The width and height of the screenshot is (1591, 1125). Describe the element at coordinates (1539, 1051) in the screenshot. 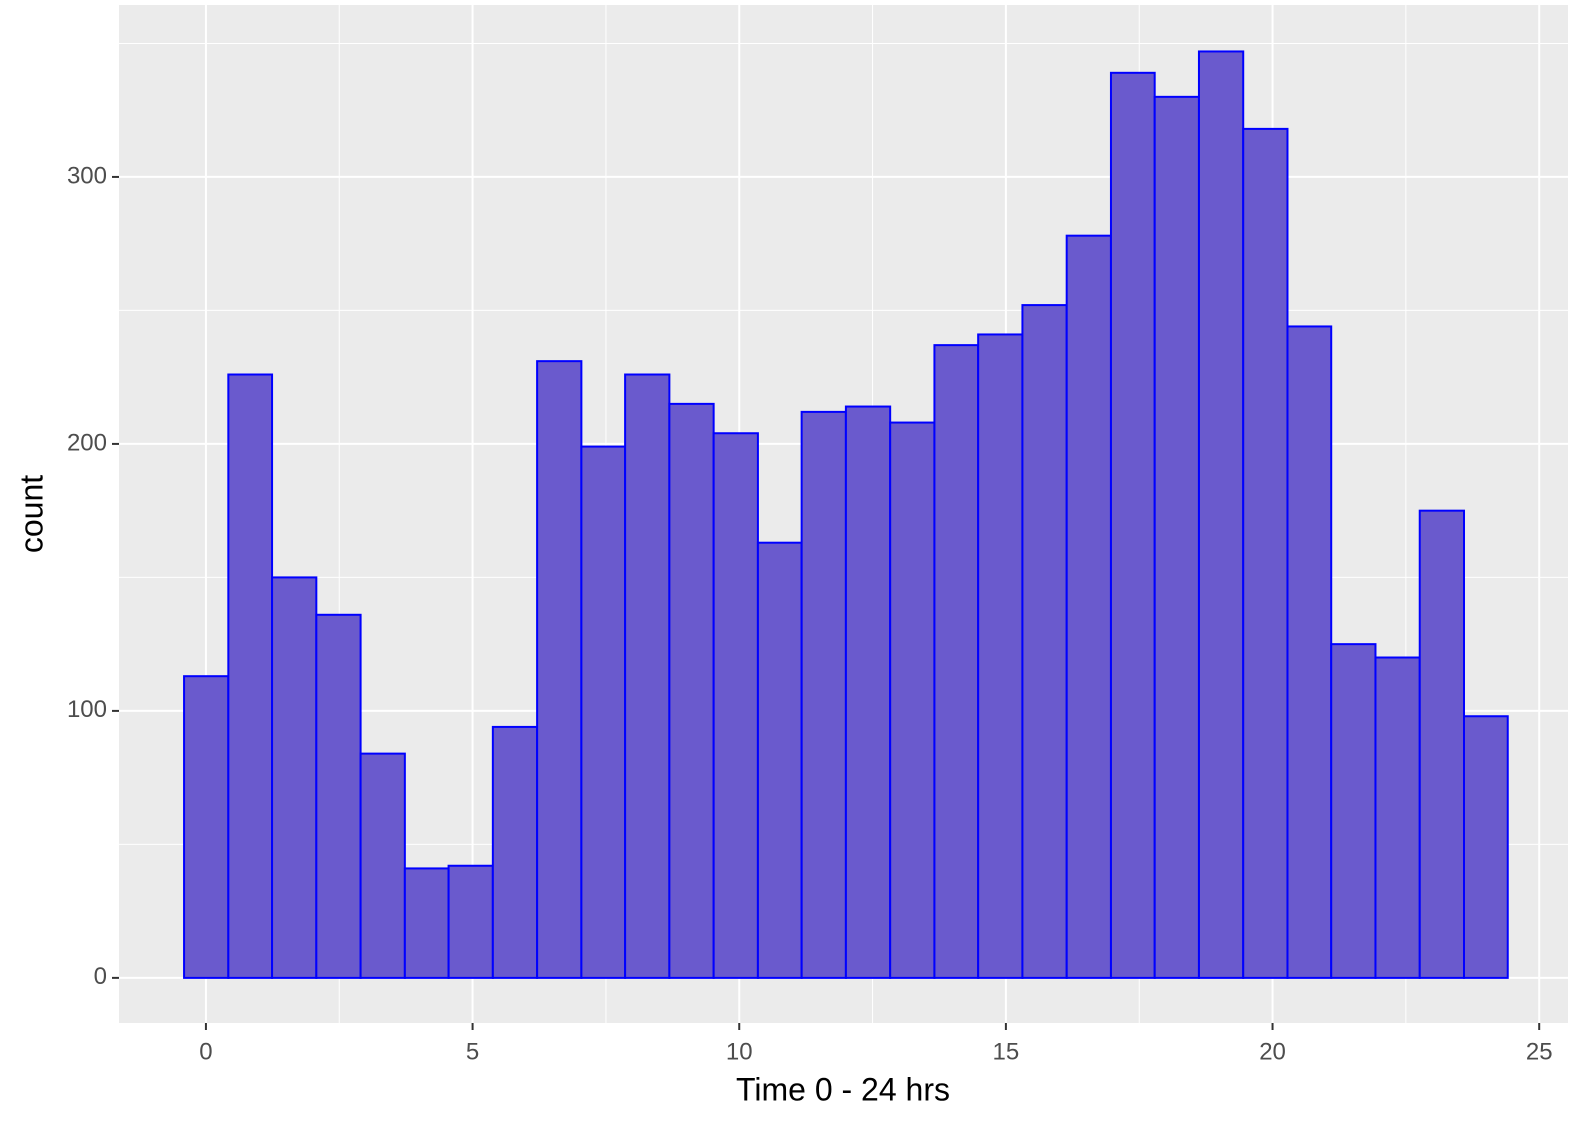

I see `x-tick-label: 25` at that location.